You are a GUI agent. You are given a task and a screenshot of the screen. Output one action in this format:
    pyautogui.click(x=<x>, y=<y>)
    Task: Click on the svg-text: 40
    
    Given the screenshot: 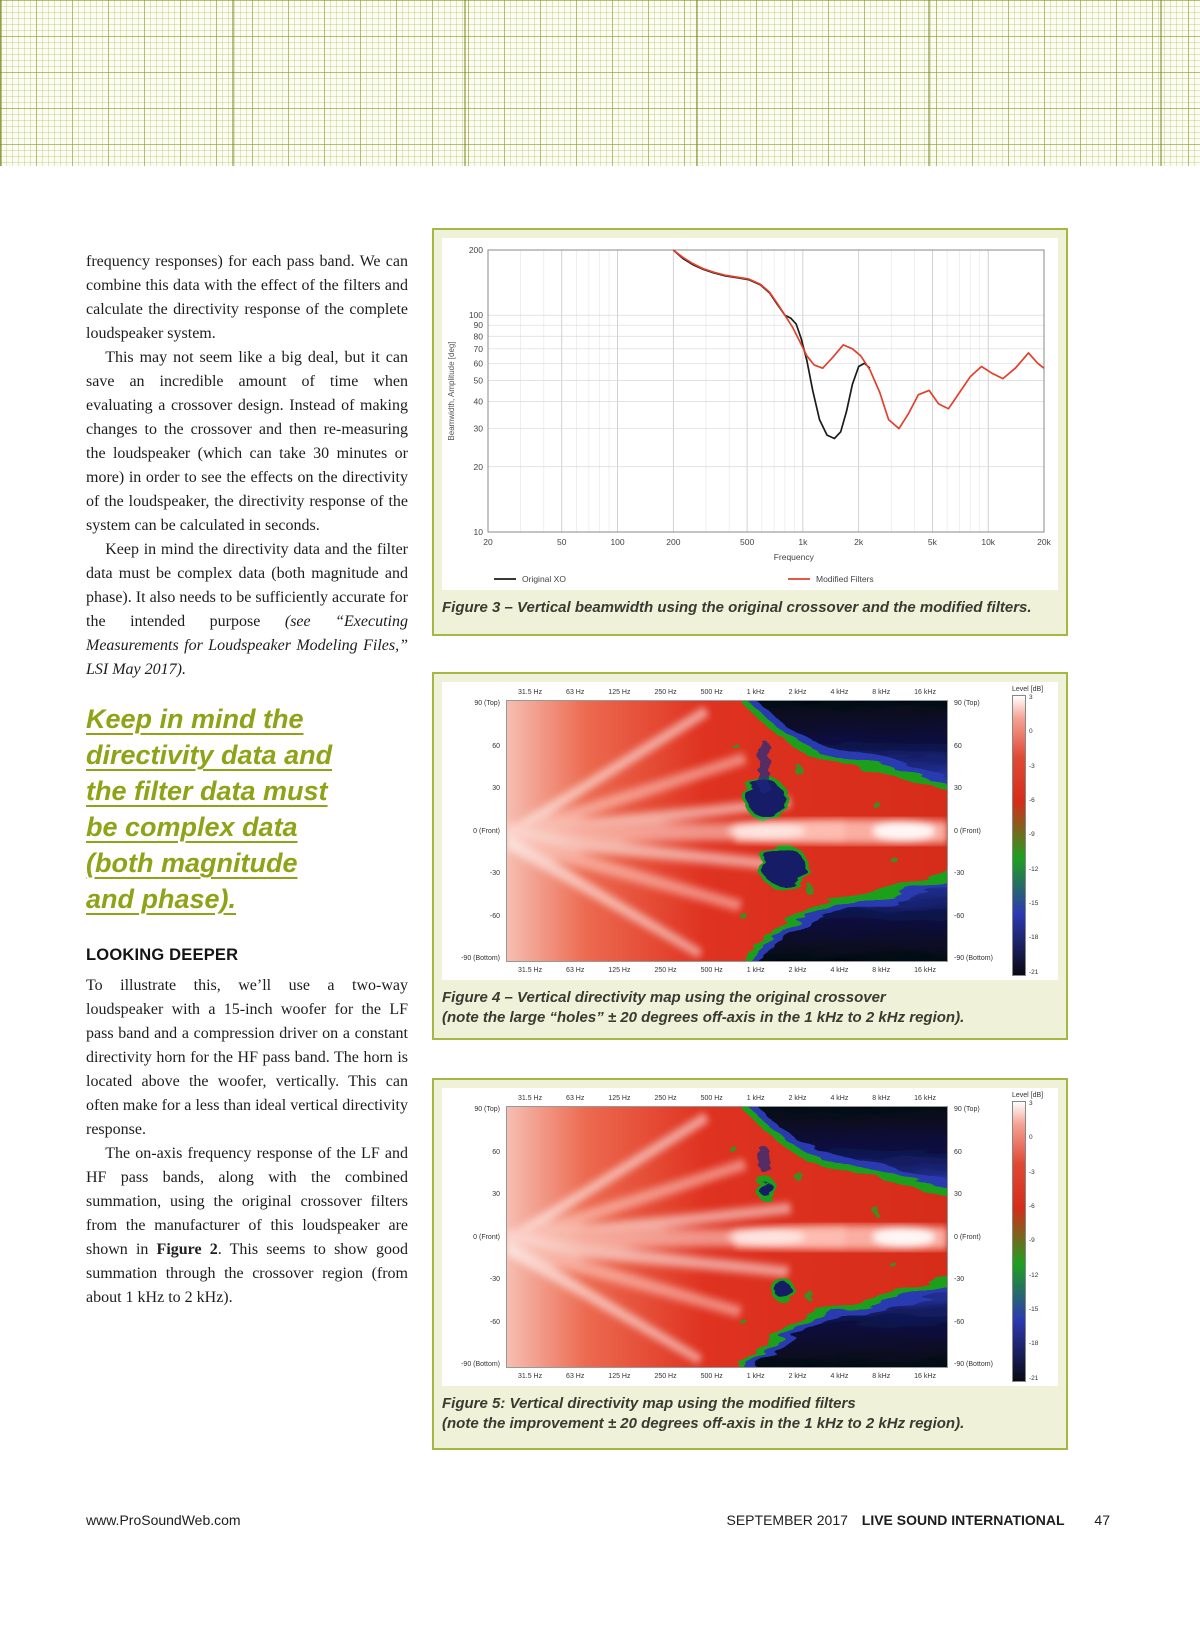 What is the action you would take?
    pyautogui.click(x=479, y=402)
    